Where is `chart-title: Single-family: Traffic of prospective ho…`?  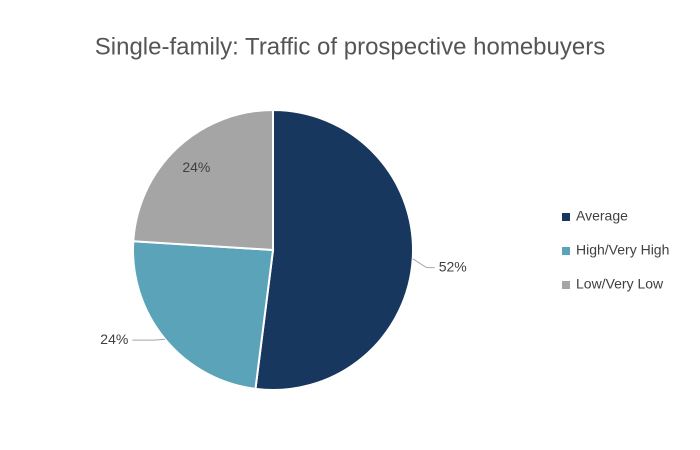 chart-title: Single-family: Traffic of prospective ho… is located at coordinates (350, 46).